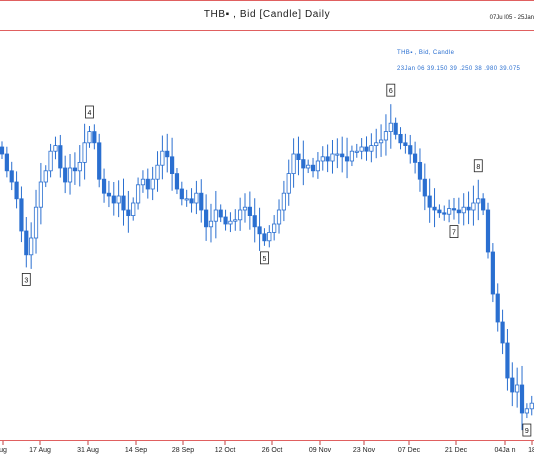  Describe the element at coordinates (531, 450) in the screenshot. I see `x-tick-label: 18` at that location.